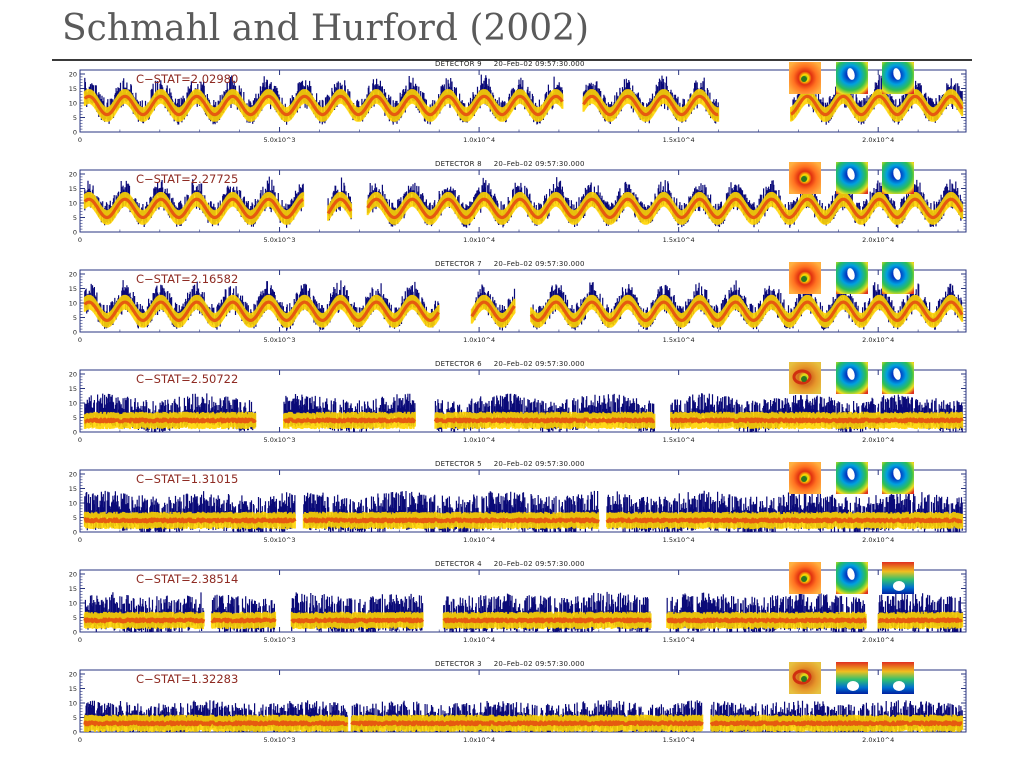 This screenshot has height=768, width=1024. Describe the element at coordinates (187, 79) in the screenshot. I see `c-stat-annotation: C−STAT=2.02980` at that location.